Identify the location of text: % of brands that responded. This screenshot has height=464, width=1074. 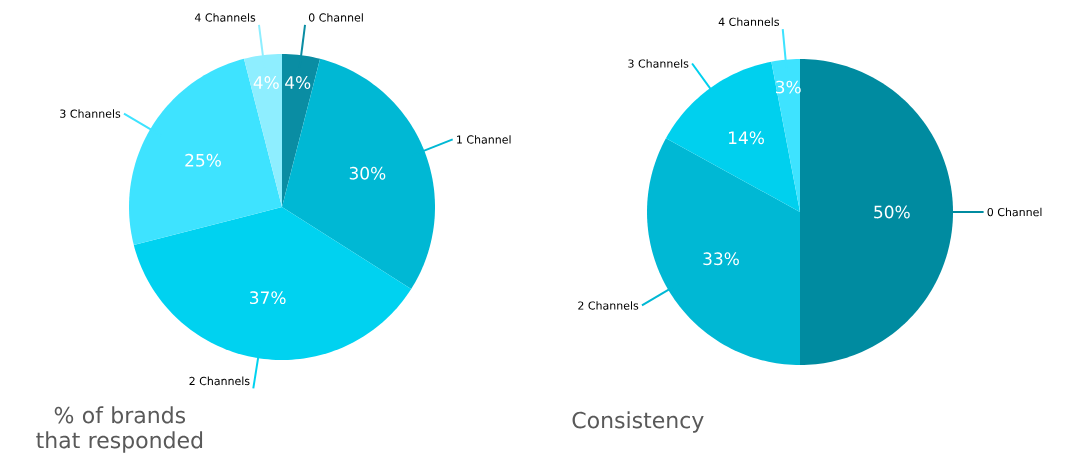
(119, 429).